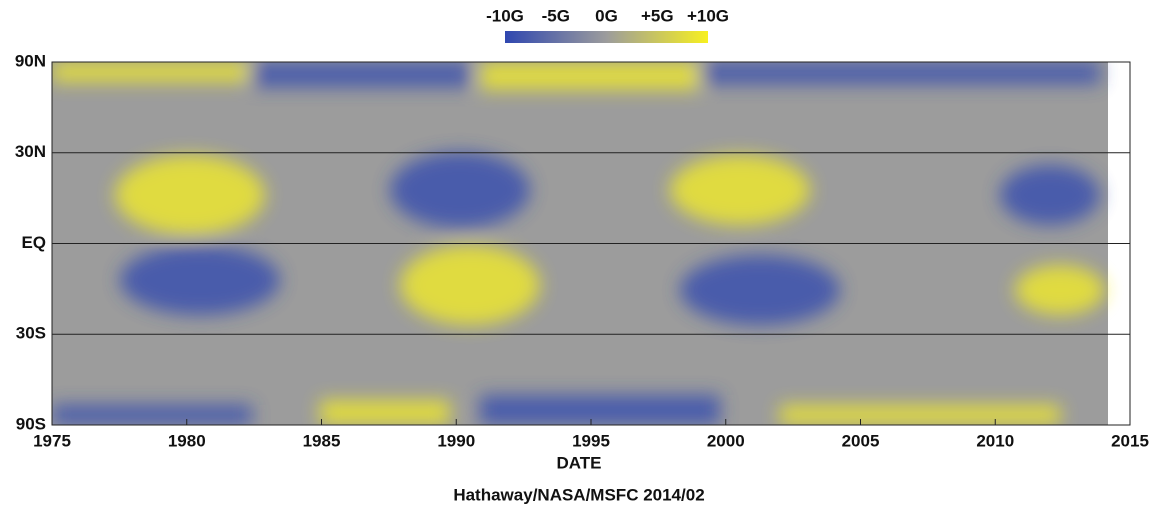  What do you see at coordinates (31, 333) in the screenshot?
I see `y-tick-label: 30S` at bounding box center [31, 333].